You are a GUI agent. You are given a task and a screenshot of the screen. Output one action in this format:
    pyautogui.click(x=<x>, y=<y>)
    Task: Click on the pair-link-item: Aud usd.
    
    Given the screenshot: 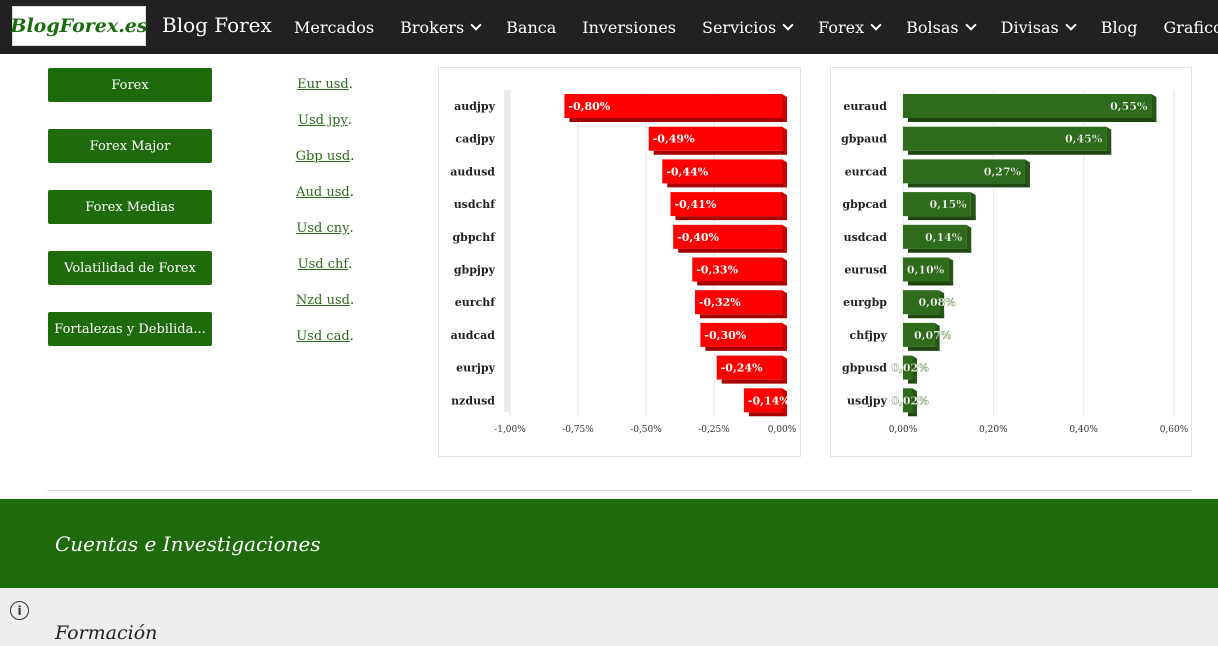 What is the action you would take?
    pyautogui.click(x=325, y=192)
    